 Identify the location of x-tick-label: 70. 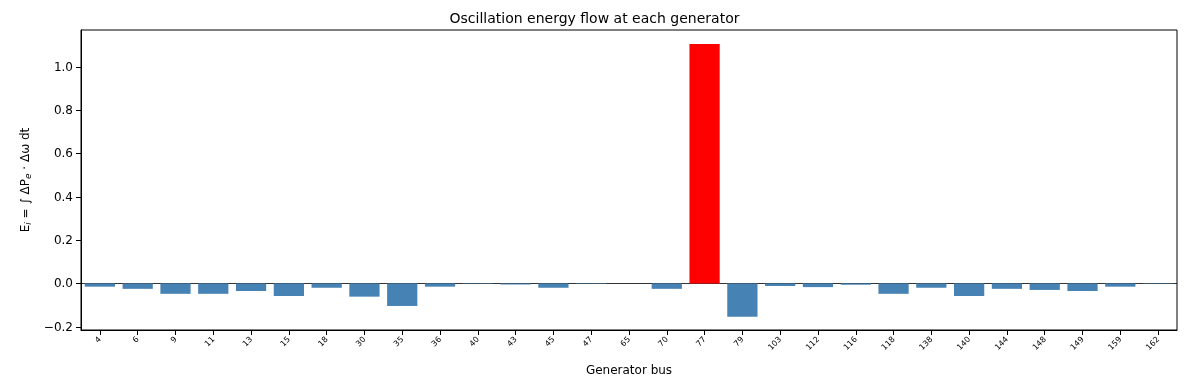
(663, 341).